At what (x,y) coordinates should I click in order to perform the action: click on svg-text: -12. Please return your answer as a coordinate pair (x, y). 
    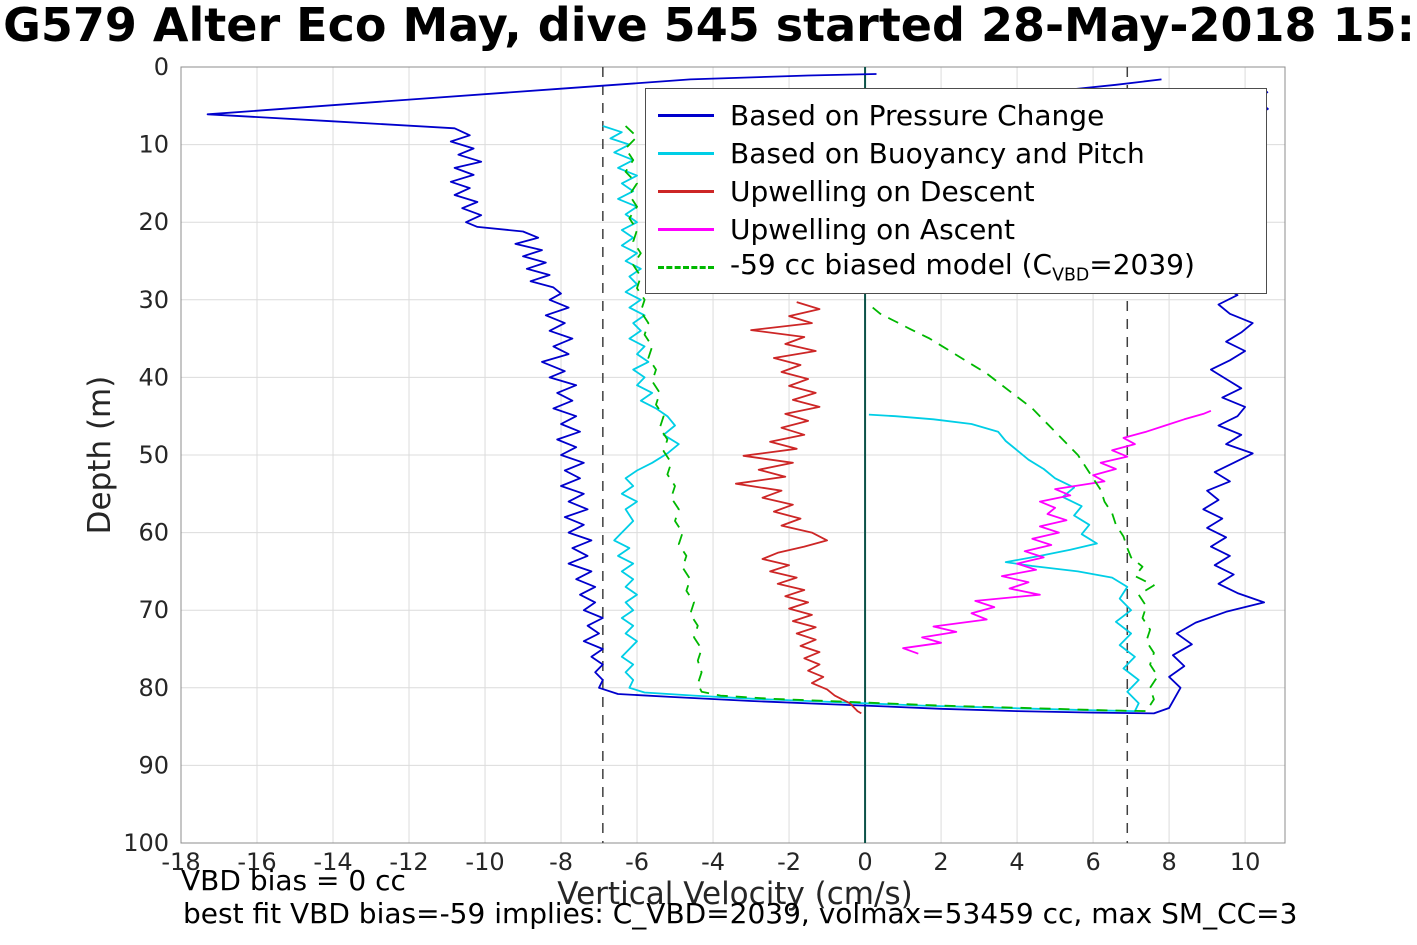
    Looking at the image, I should click on (408, 862).